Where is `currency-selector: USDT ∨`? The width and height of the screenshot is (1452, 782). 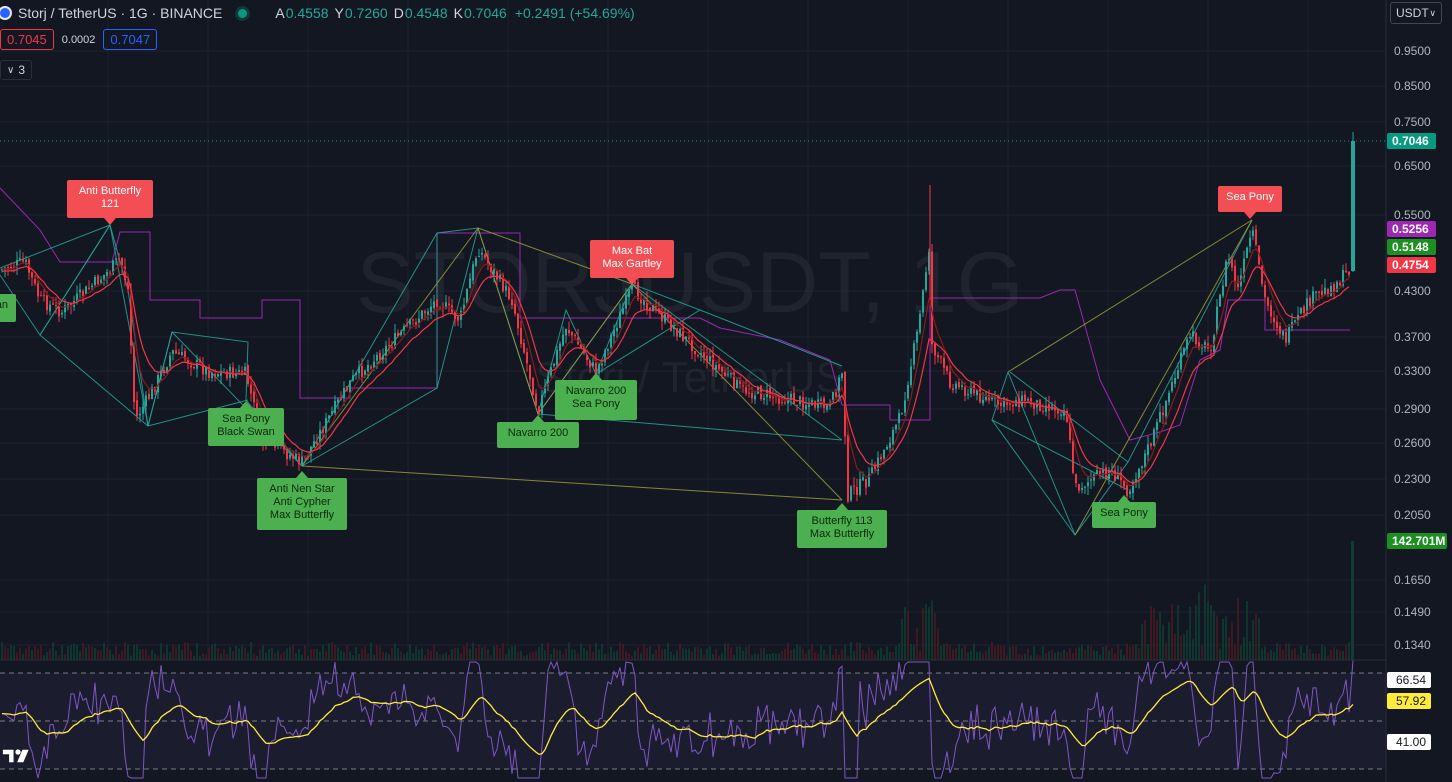 currency-selector: USDT ∨ is located at coordinates (1416, 13).